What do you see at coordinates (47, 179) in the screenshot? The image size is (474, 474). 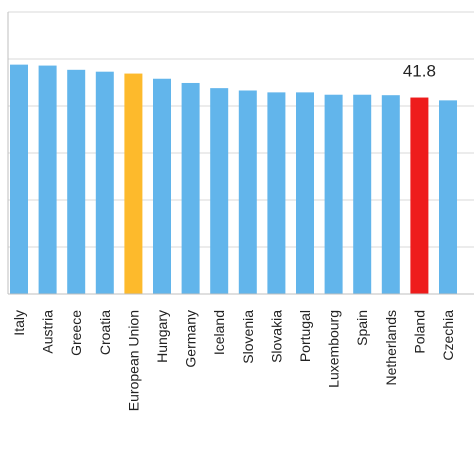 I see `bar-austria` at bounding box center [47, 179].